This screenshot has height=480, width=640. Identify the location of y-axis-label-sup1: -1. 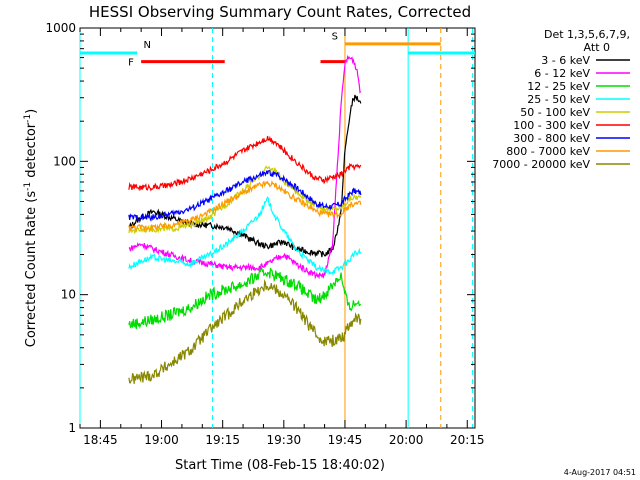
(28, 186).